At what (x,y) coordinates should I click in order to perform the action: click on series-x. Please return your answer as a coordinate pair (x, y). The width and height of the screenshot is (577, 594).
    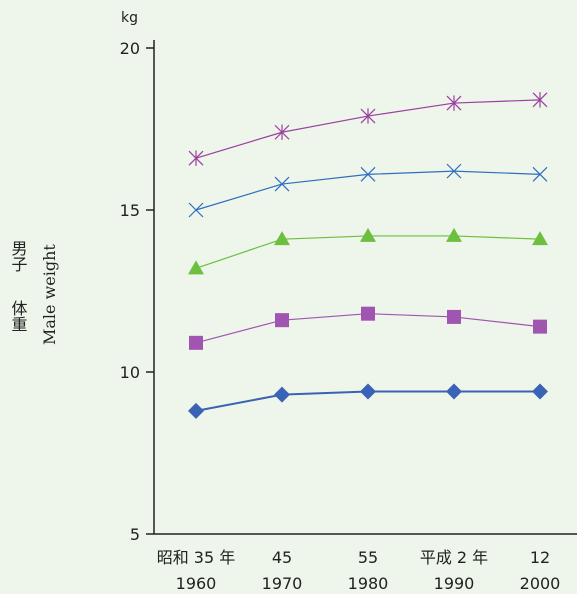
    Looking at the image, I should click on (368, 190).